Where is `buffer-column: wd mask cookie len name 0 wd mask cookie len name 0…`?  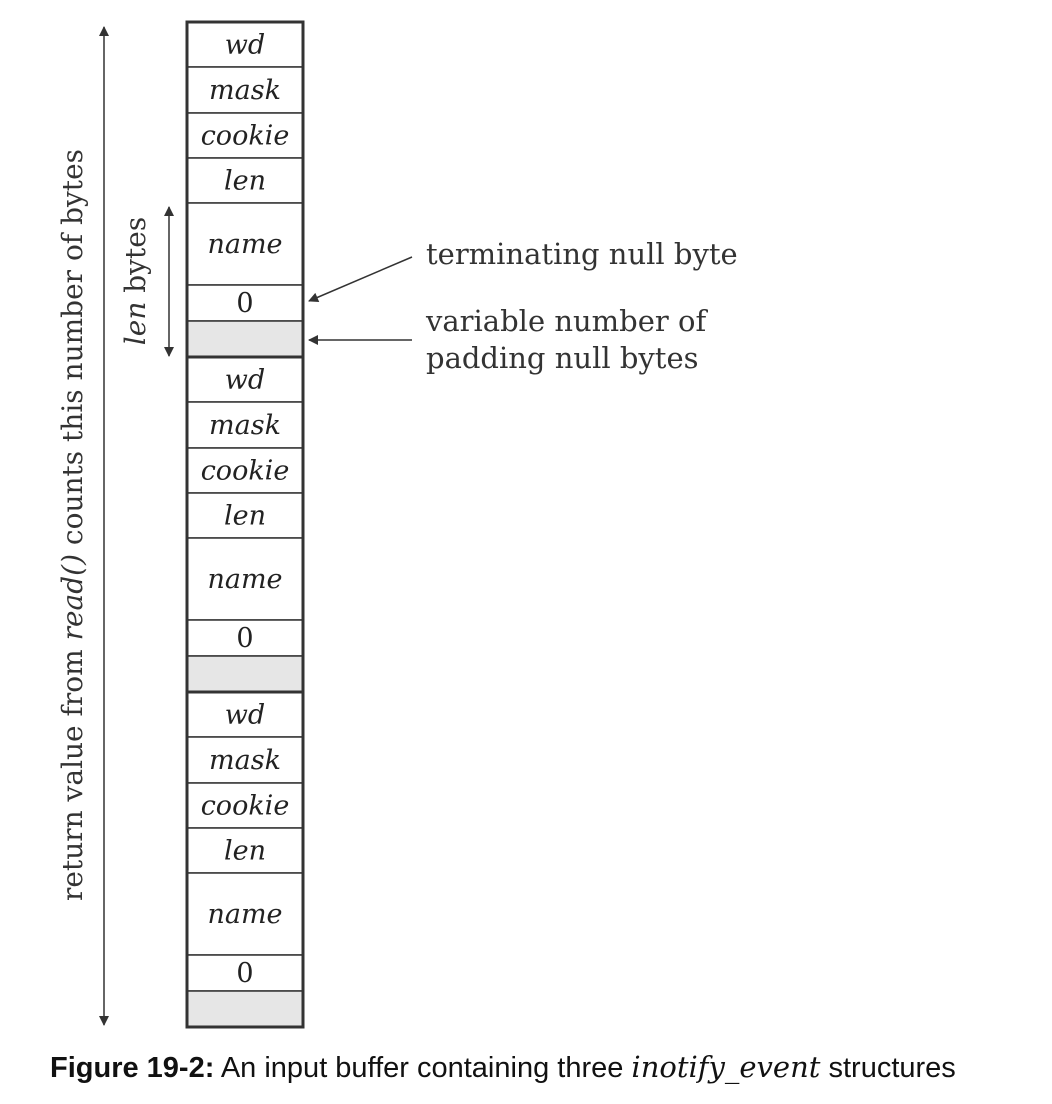
buffer-column: wd mask cookie len name 0 wd mask cookie len name 0… is located at coordinates (245, 524).